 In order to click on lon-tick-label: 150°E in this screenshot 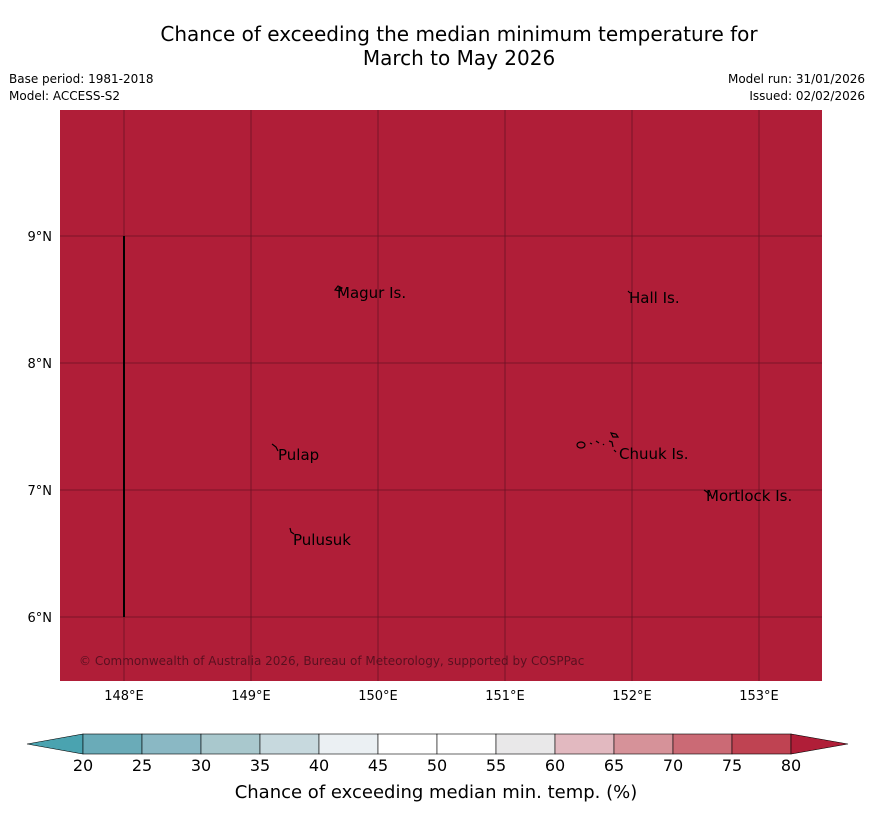, I will do `click(378, 696)`.